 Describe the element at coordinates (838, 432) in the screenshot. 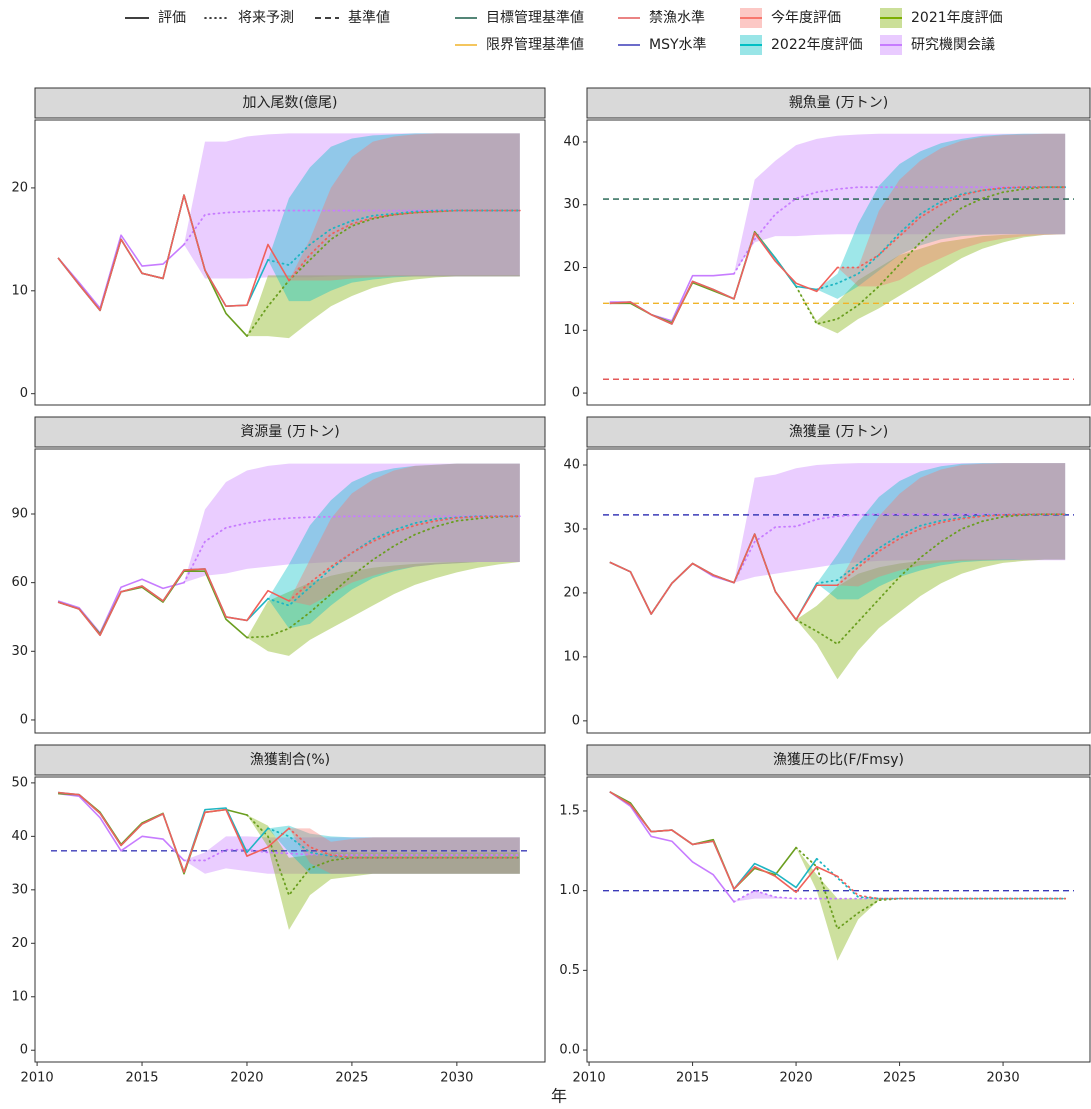

I see `panel-title: 漁獲量 (万トン)` at that location.